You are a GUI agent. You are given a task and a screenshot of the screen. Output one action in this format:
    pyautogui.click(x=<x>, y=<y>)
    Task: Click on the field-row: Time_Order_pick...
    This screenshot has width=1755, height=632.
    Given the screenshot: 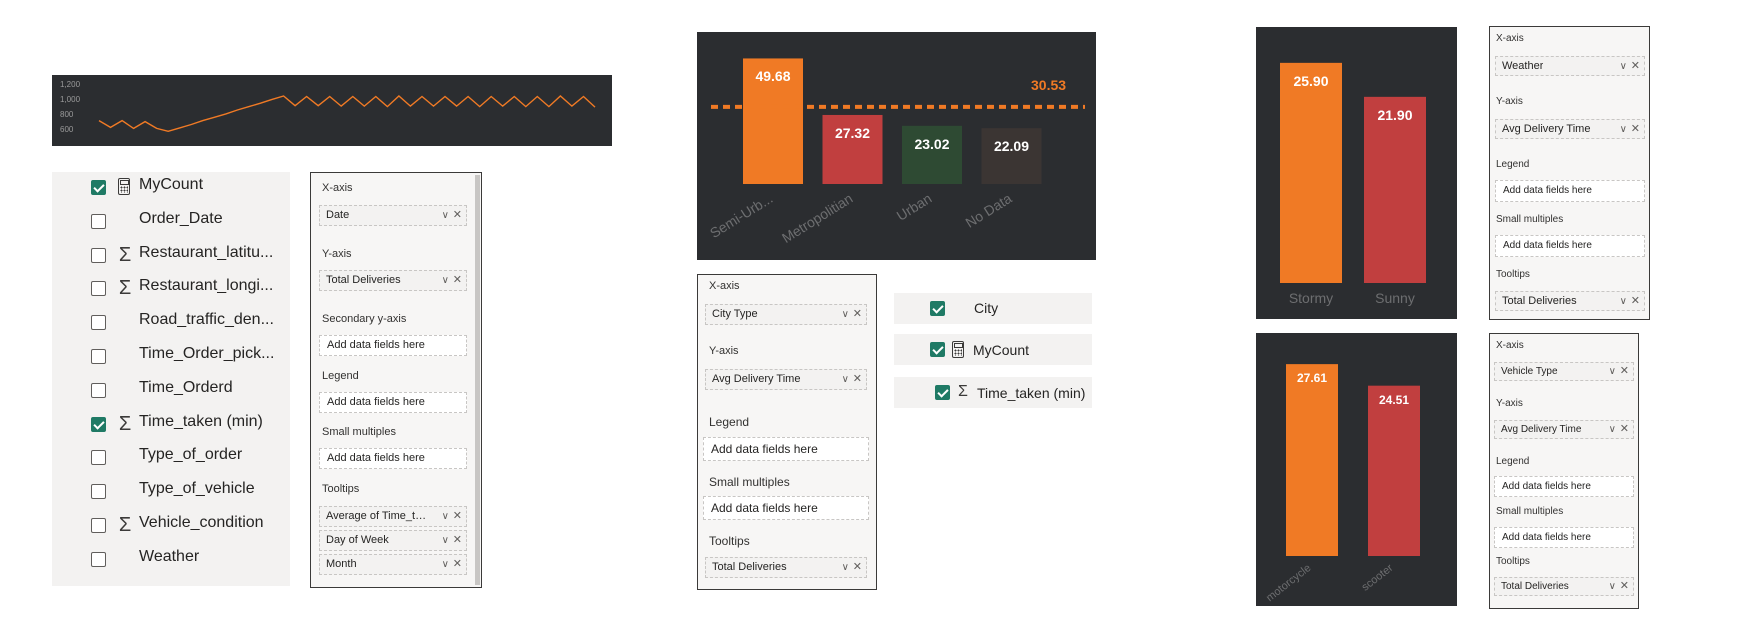 What is the action you would take?
    pyautogui.click(x=171, y=358)
    